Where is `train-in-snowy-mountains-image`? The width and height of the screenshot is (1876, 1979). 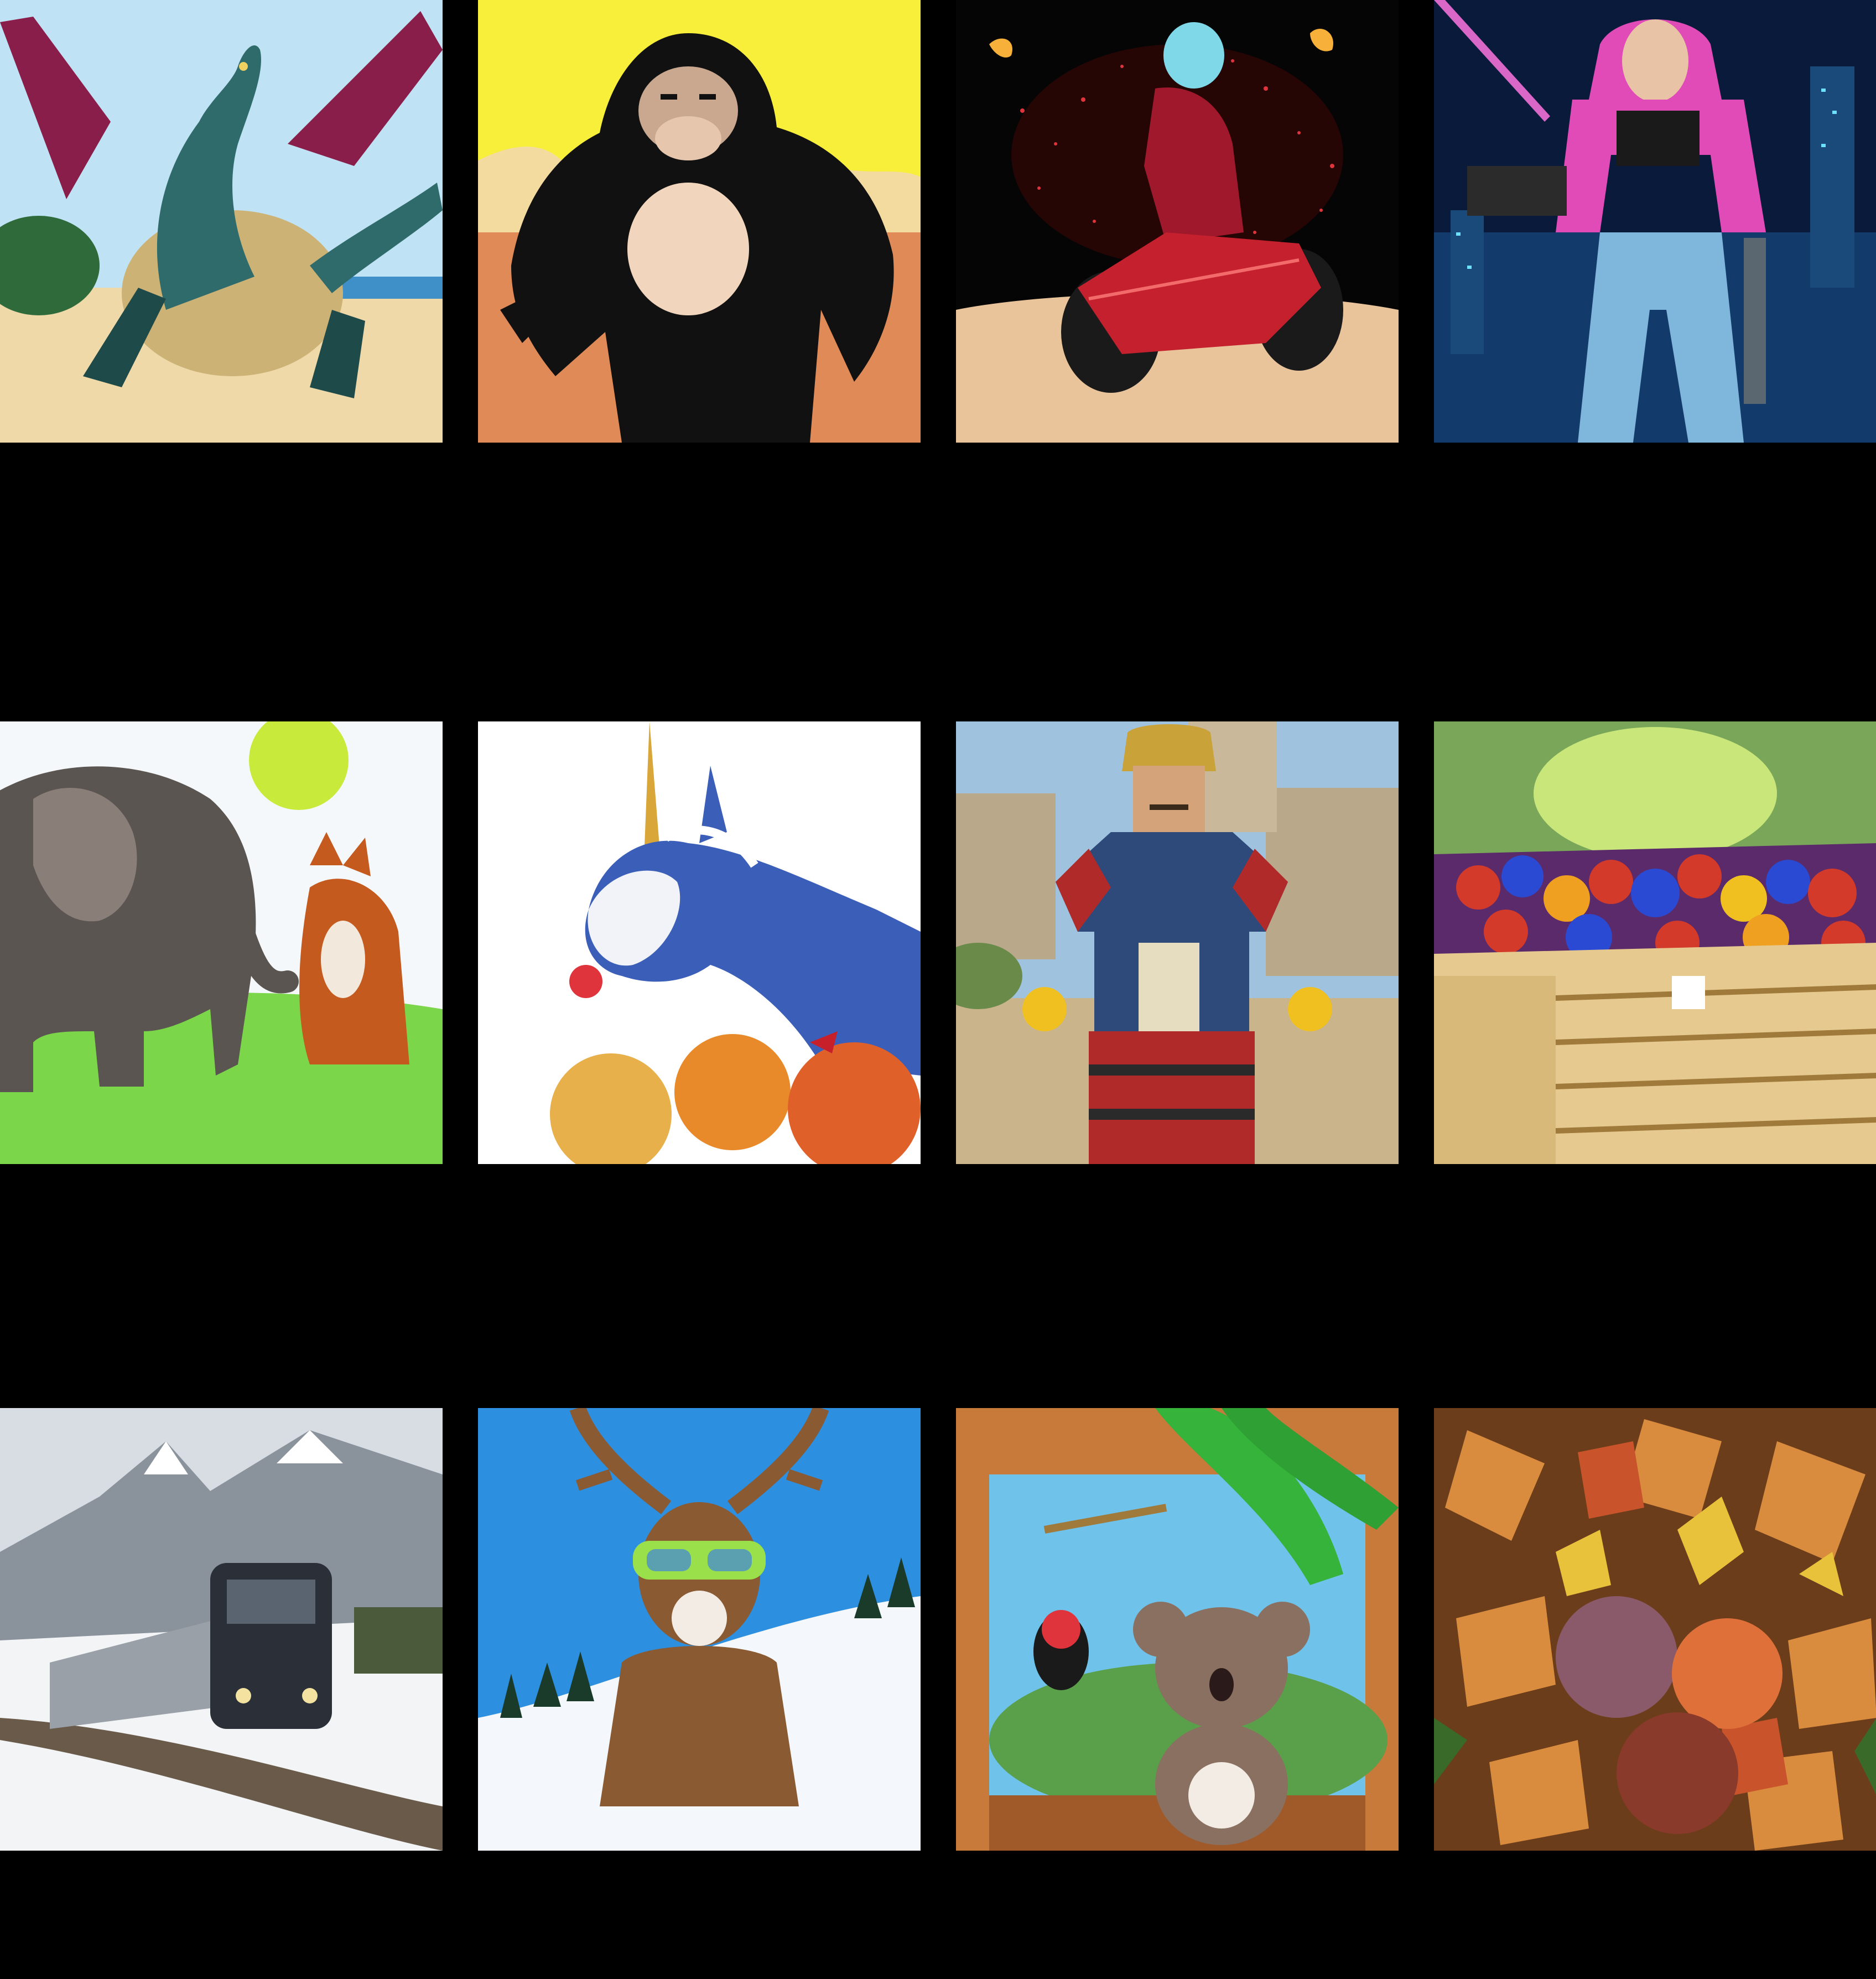
train-in-snowy-mountains-image is located at coordinates (221, 1629).